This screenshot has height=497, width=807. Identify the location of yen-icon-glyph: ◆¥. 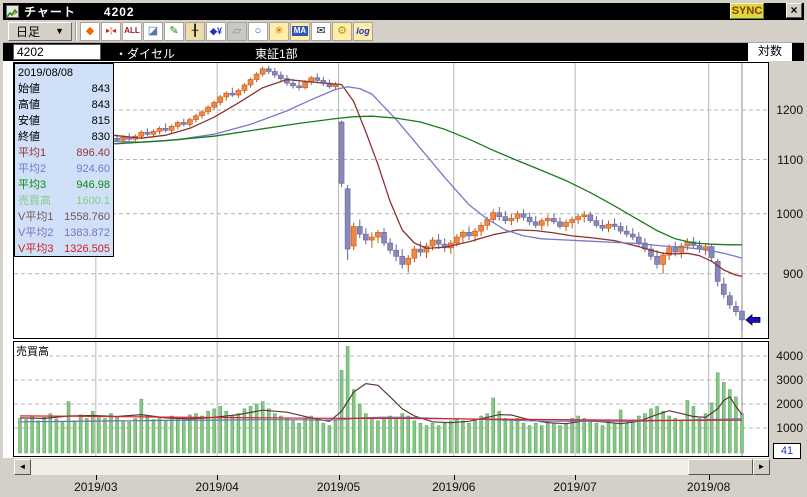
(216, 30).